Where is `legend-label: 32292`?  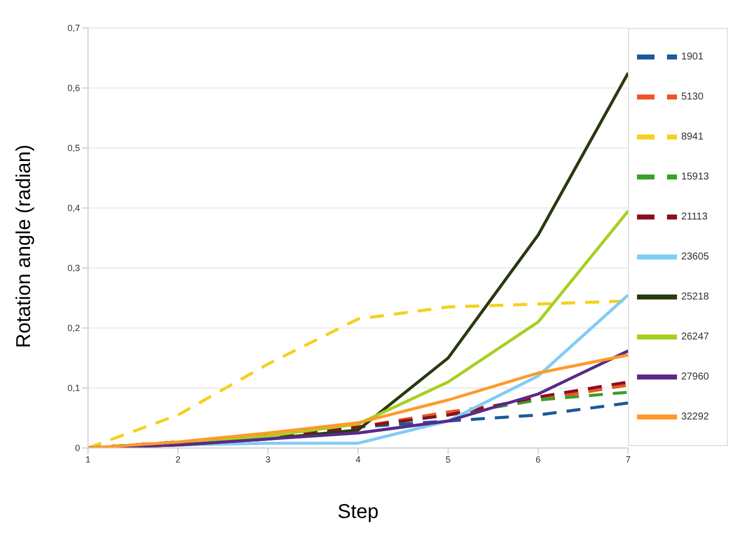
legend-label: 32292 is located at coordinates (695, 417).